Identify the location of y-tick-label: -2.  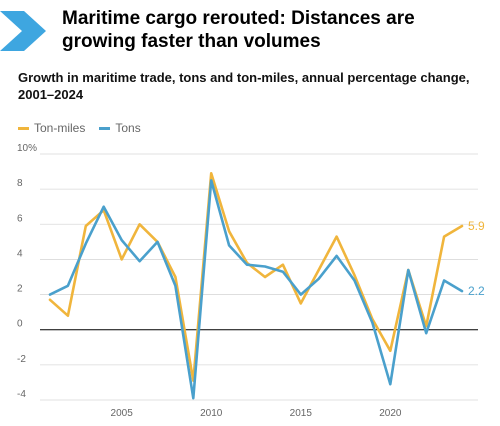
(21, 359).